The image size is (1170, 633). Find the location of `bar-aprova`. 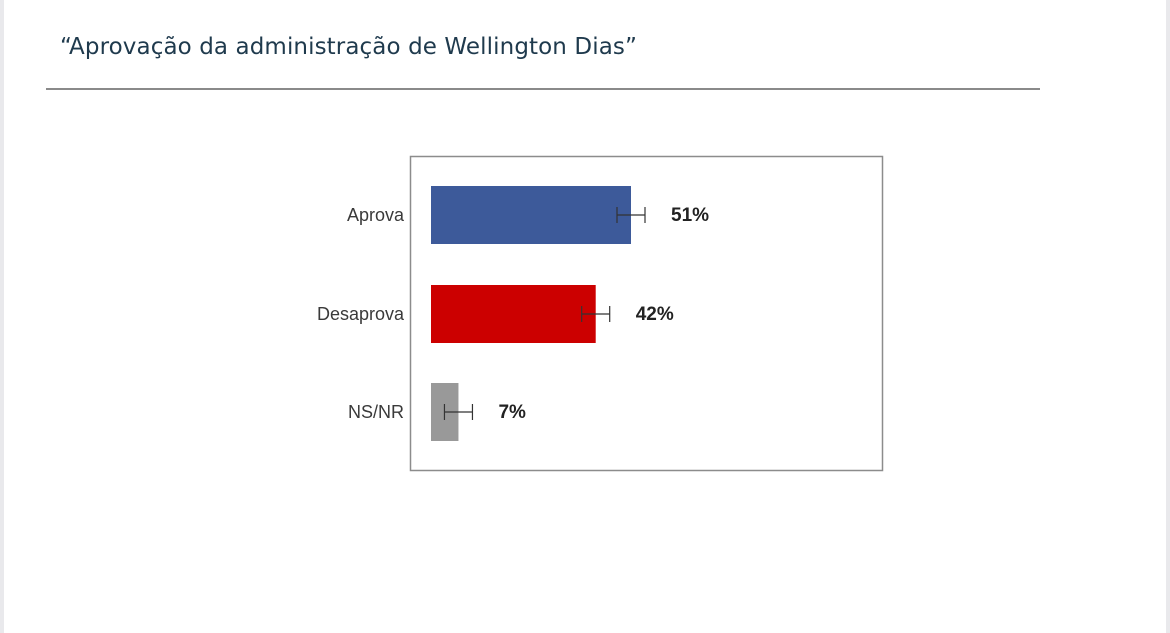

bar-aprova is located at coordinates (531, 215).